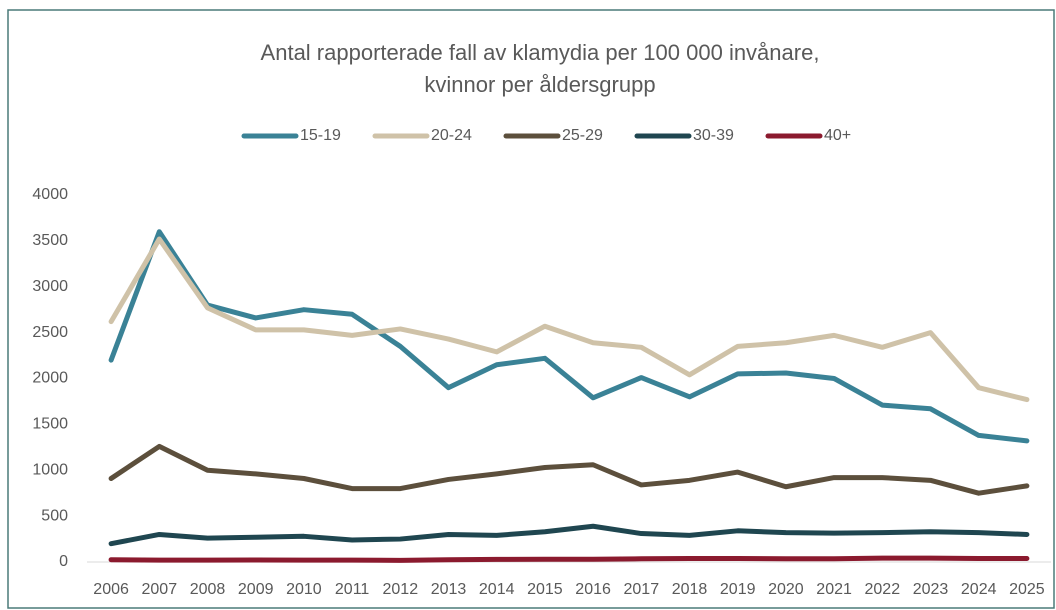 The image size is (1056, 610). What do you see at coordinates (50, 286) in the screenshot?
I see `y-tick-label: 3000` at bounding box center [50, 286].